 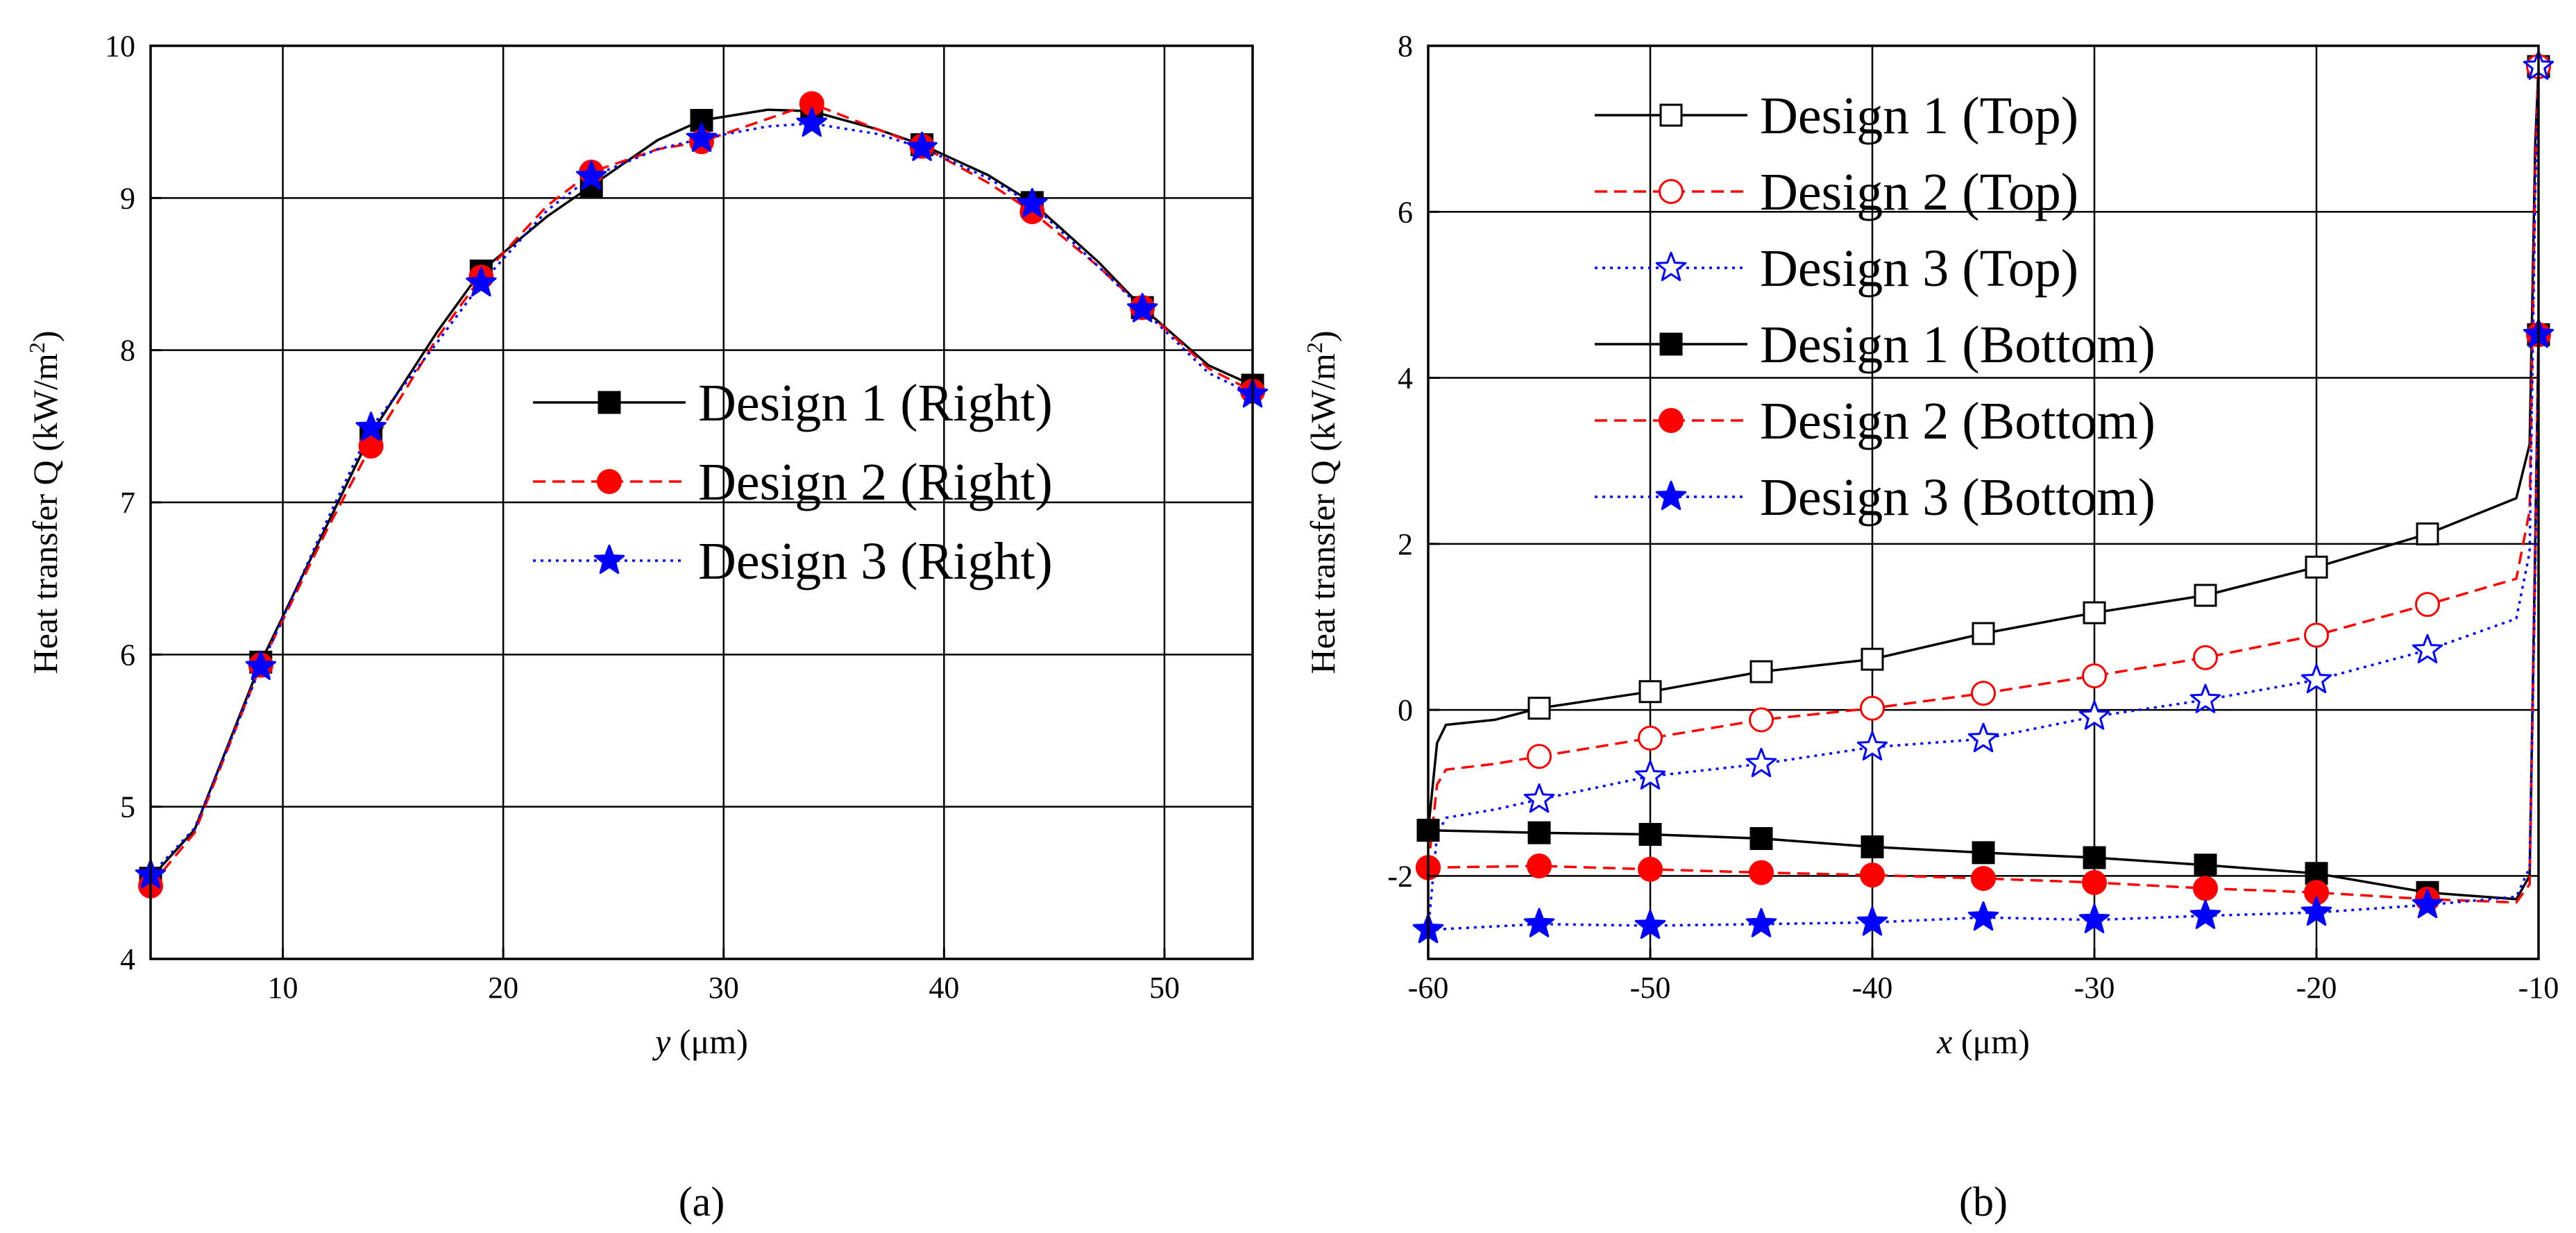 I want to click on x-tick-label: -50, so click(x=1650, y=988).